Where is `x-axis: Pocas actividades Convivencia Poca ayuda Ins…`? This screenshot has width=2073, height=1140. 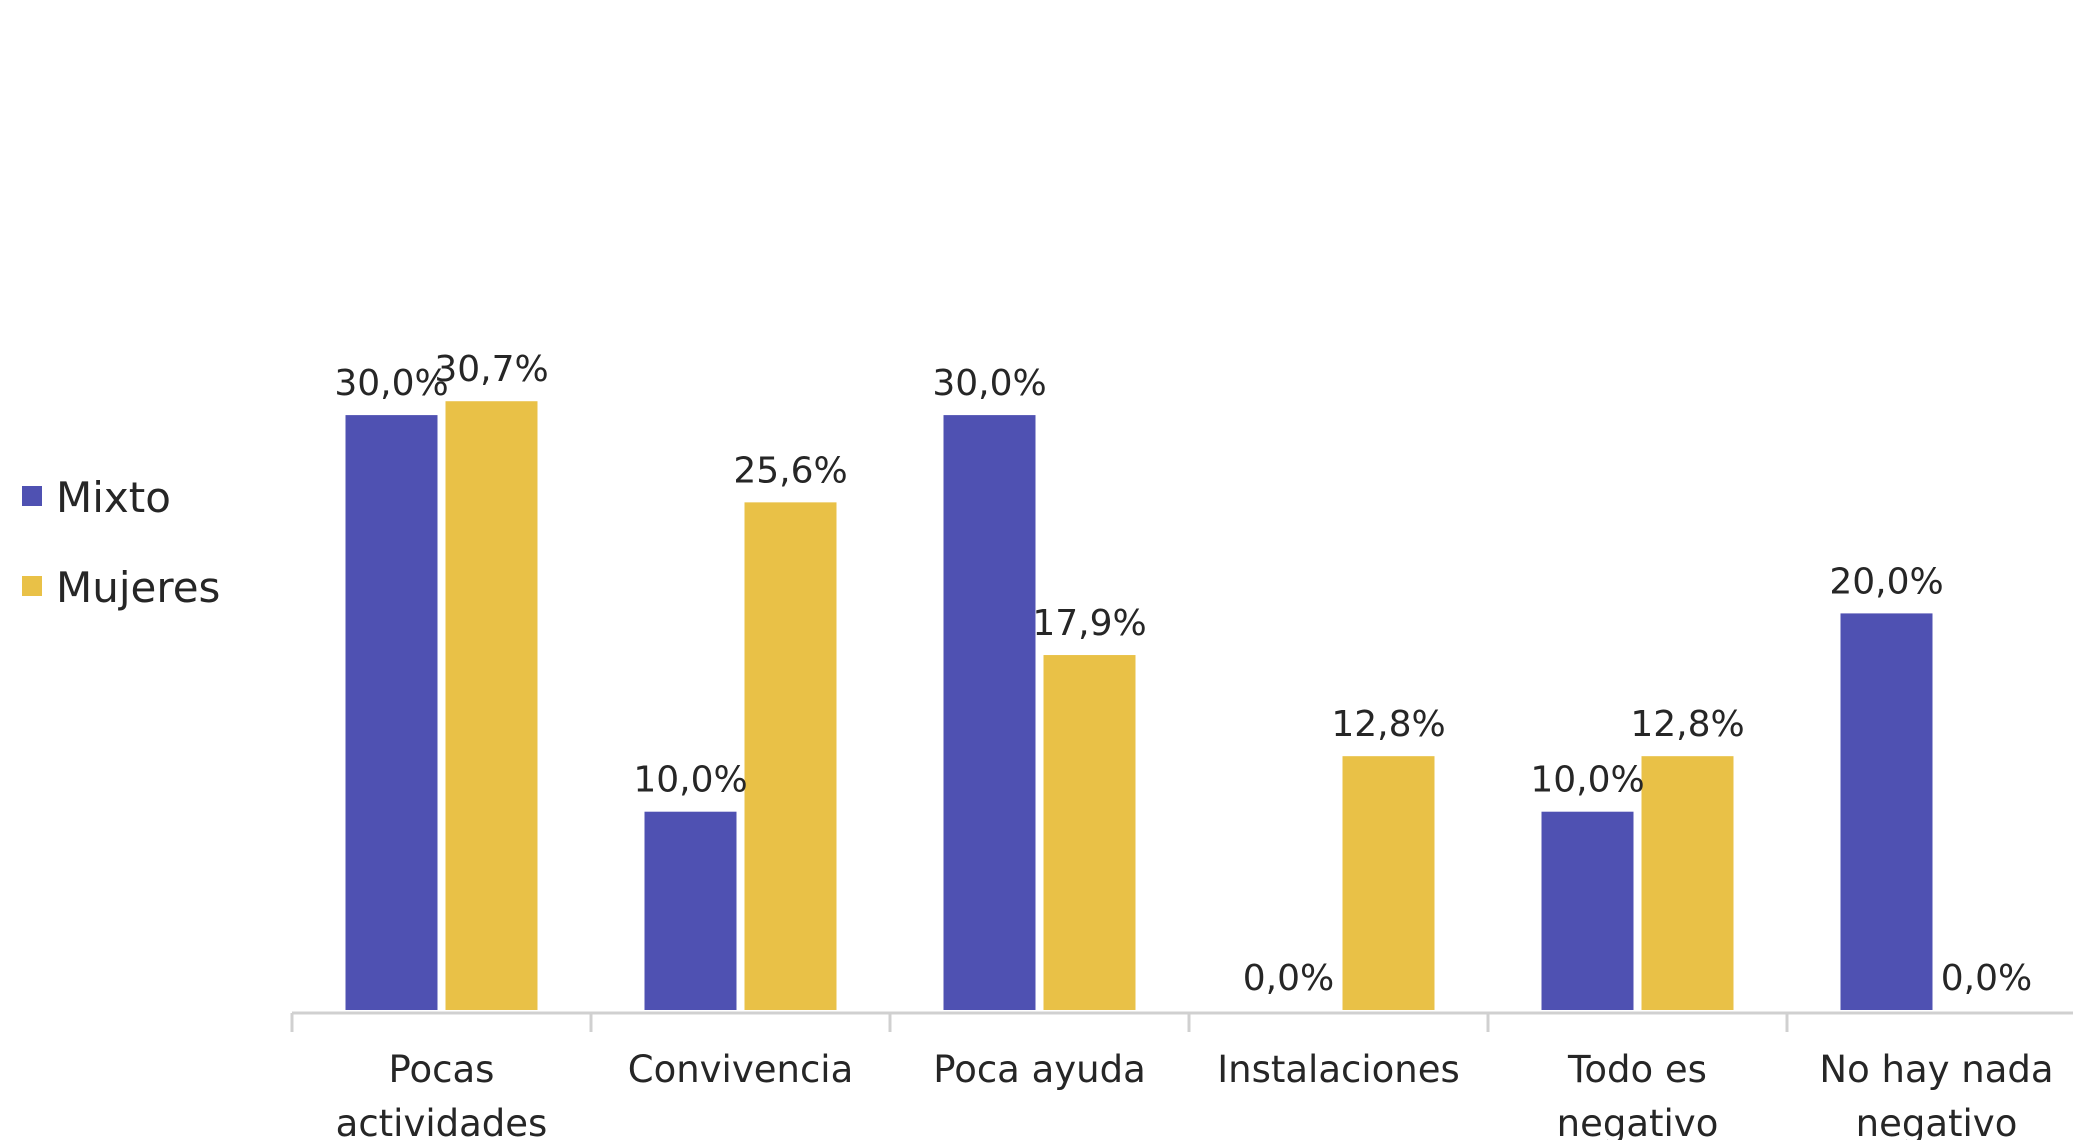
x-axis: Pocas actividades Convivencia Poca ayuda Ins… is located at coordinates (1181, 1075).